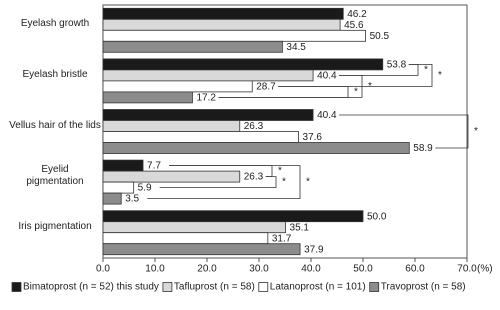  Describe the element at coordinates (132, 199) in the screenshot. I see `value-label: 3.5` at that location.